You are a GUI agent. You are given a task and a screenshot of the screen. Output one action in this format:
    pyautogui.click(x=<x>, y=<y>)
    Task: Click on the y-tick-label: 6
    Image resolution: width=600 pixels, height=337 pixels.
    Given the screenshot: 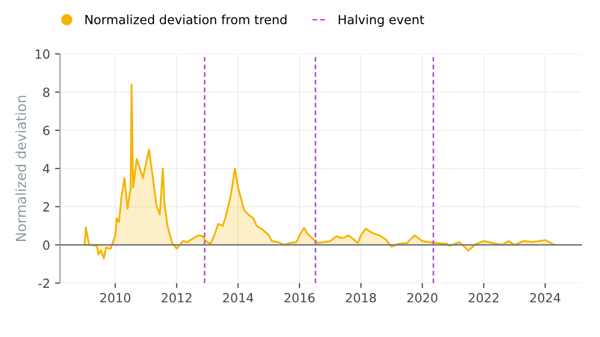 What is the action you would take?
    pyautogui.click(x=46, y=131)
    